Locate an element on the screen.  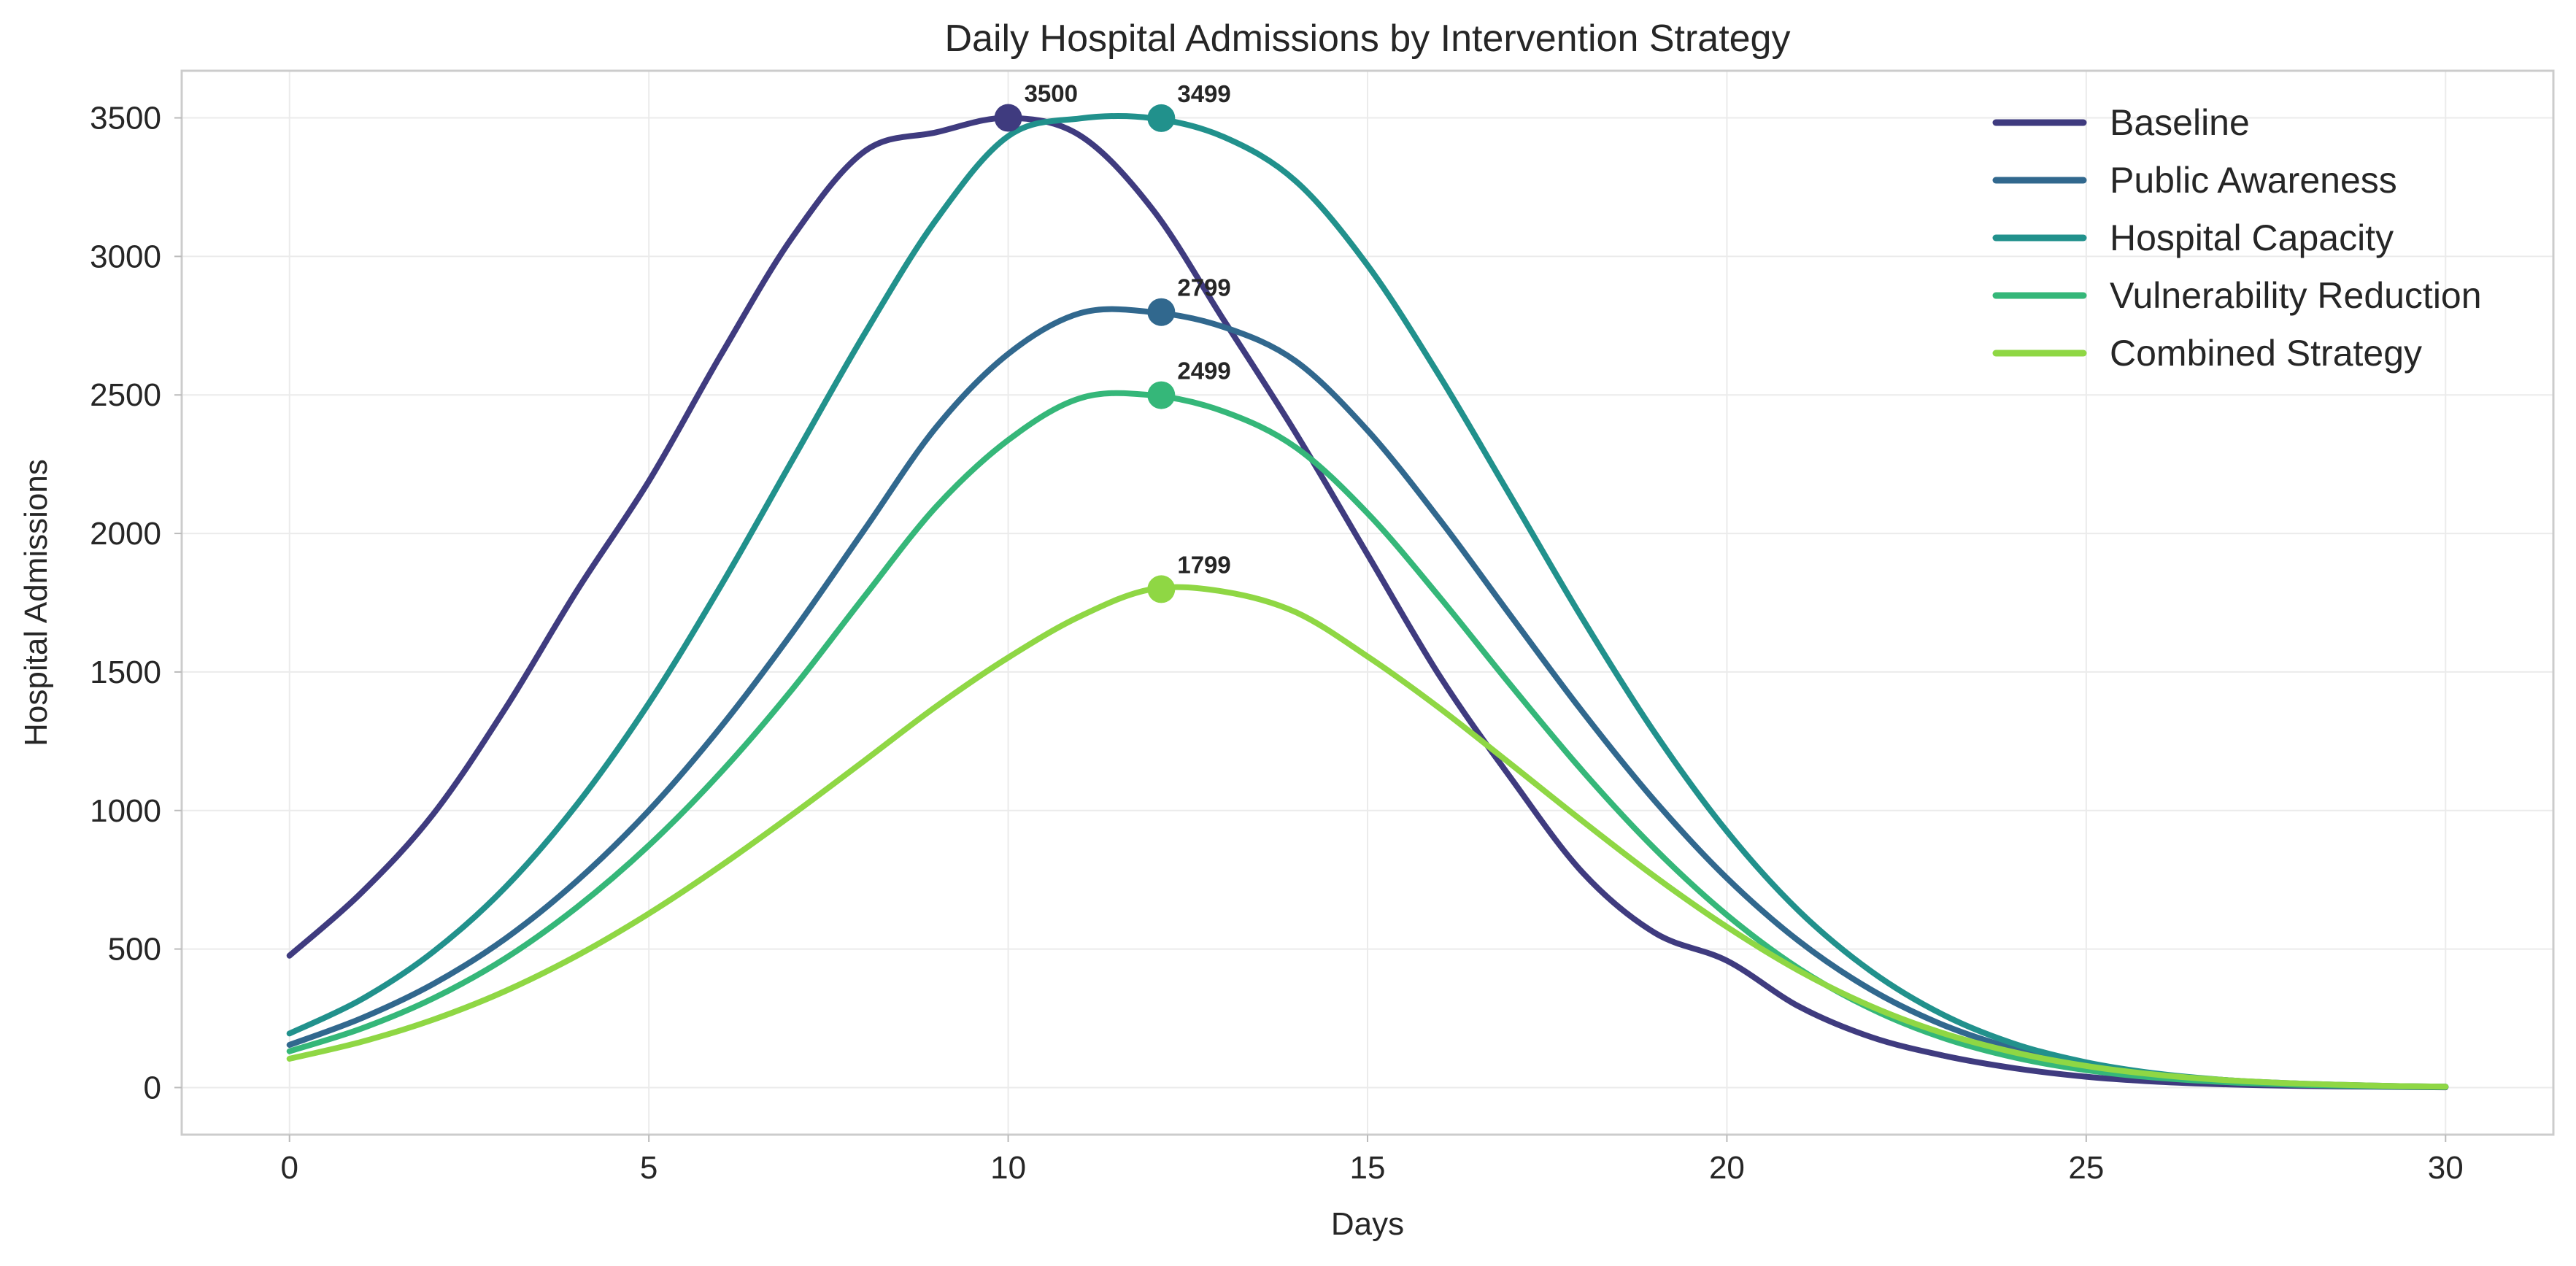
legend-label: Vulnerability Reduction is located at coordinates (2296, 296).